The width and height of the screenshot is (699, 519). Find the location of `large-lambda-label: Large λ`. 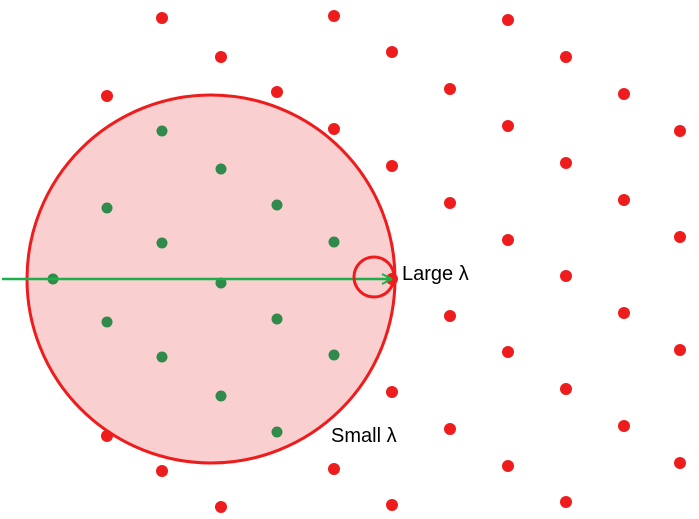

large-lambda-label: Large λ is located at coordinates (435, 274).